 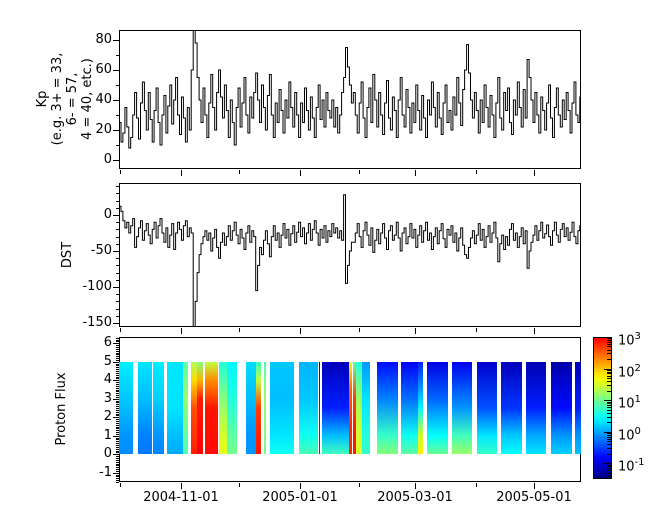 What do you see at coordinates (181, 497) in the screenshot?
I see `x-tick-label: 2004-11-01` at bounding box center [181, 497].